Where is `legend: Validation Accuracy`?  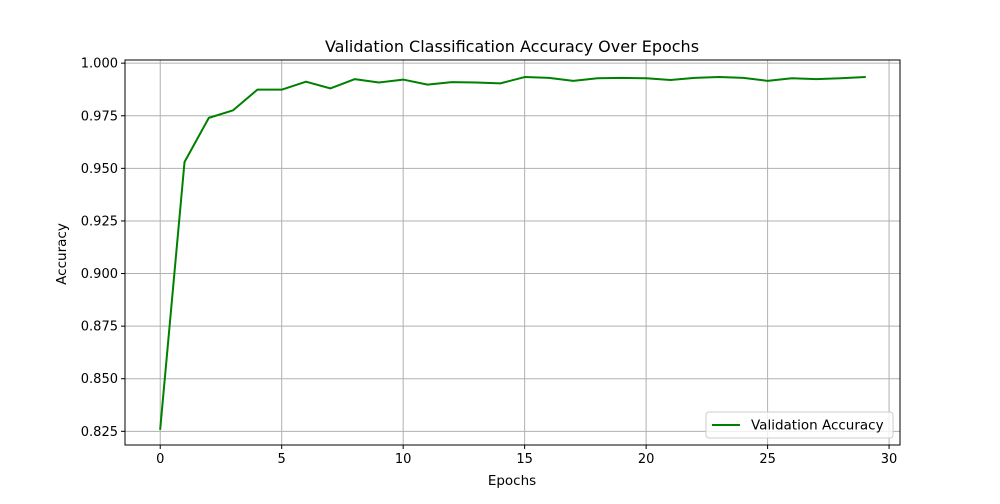
legend: Validation Accuracy is located at coordinates (799, 425).